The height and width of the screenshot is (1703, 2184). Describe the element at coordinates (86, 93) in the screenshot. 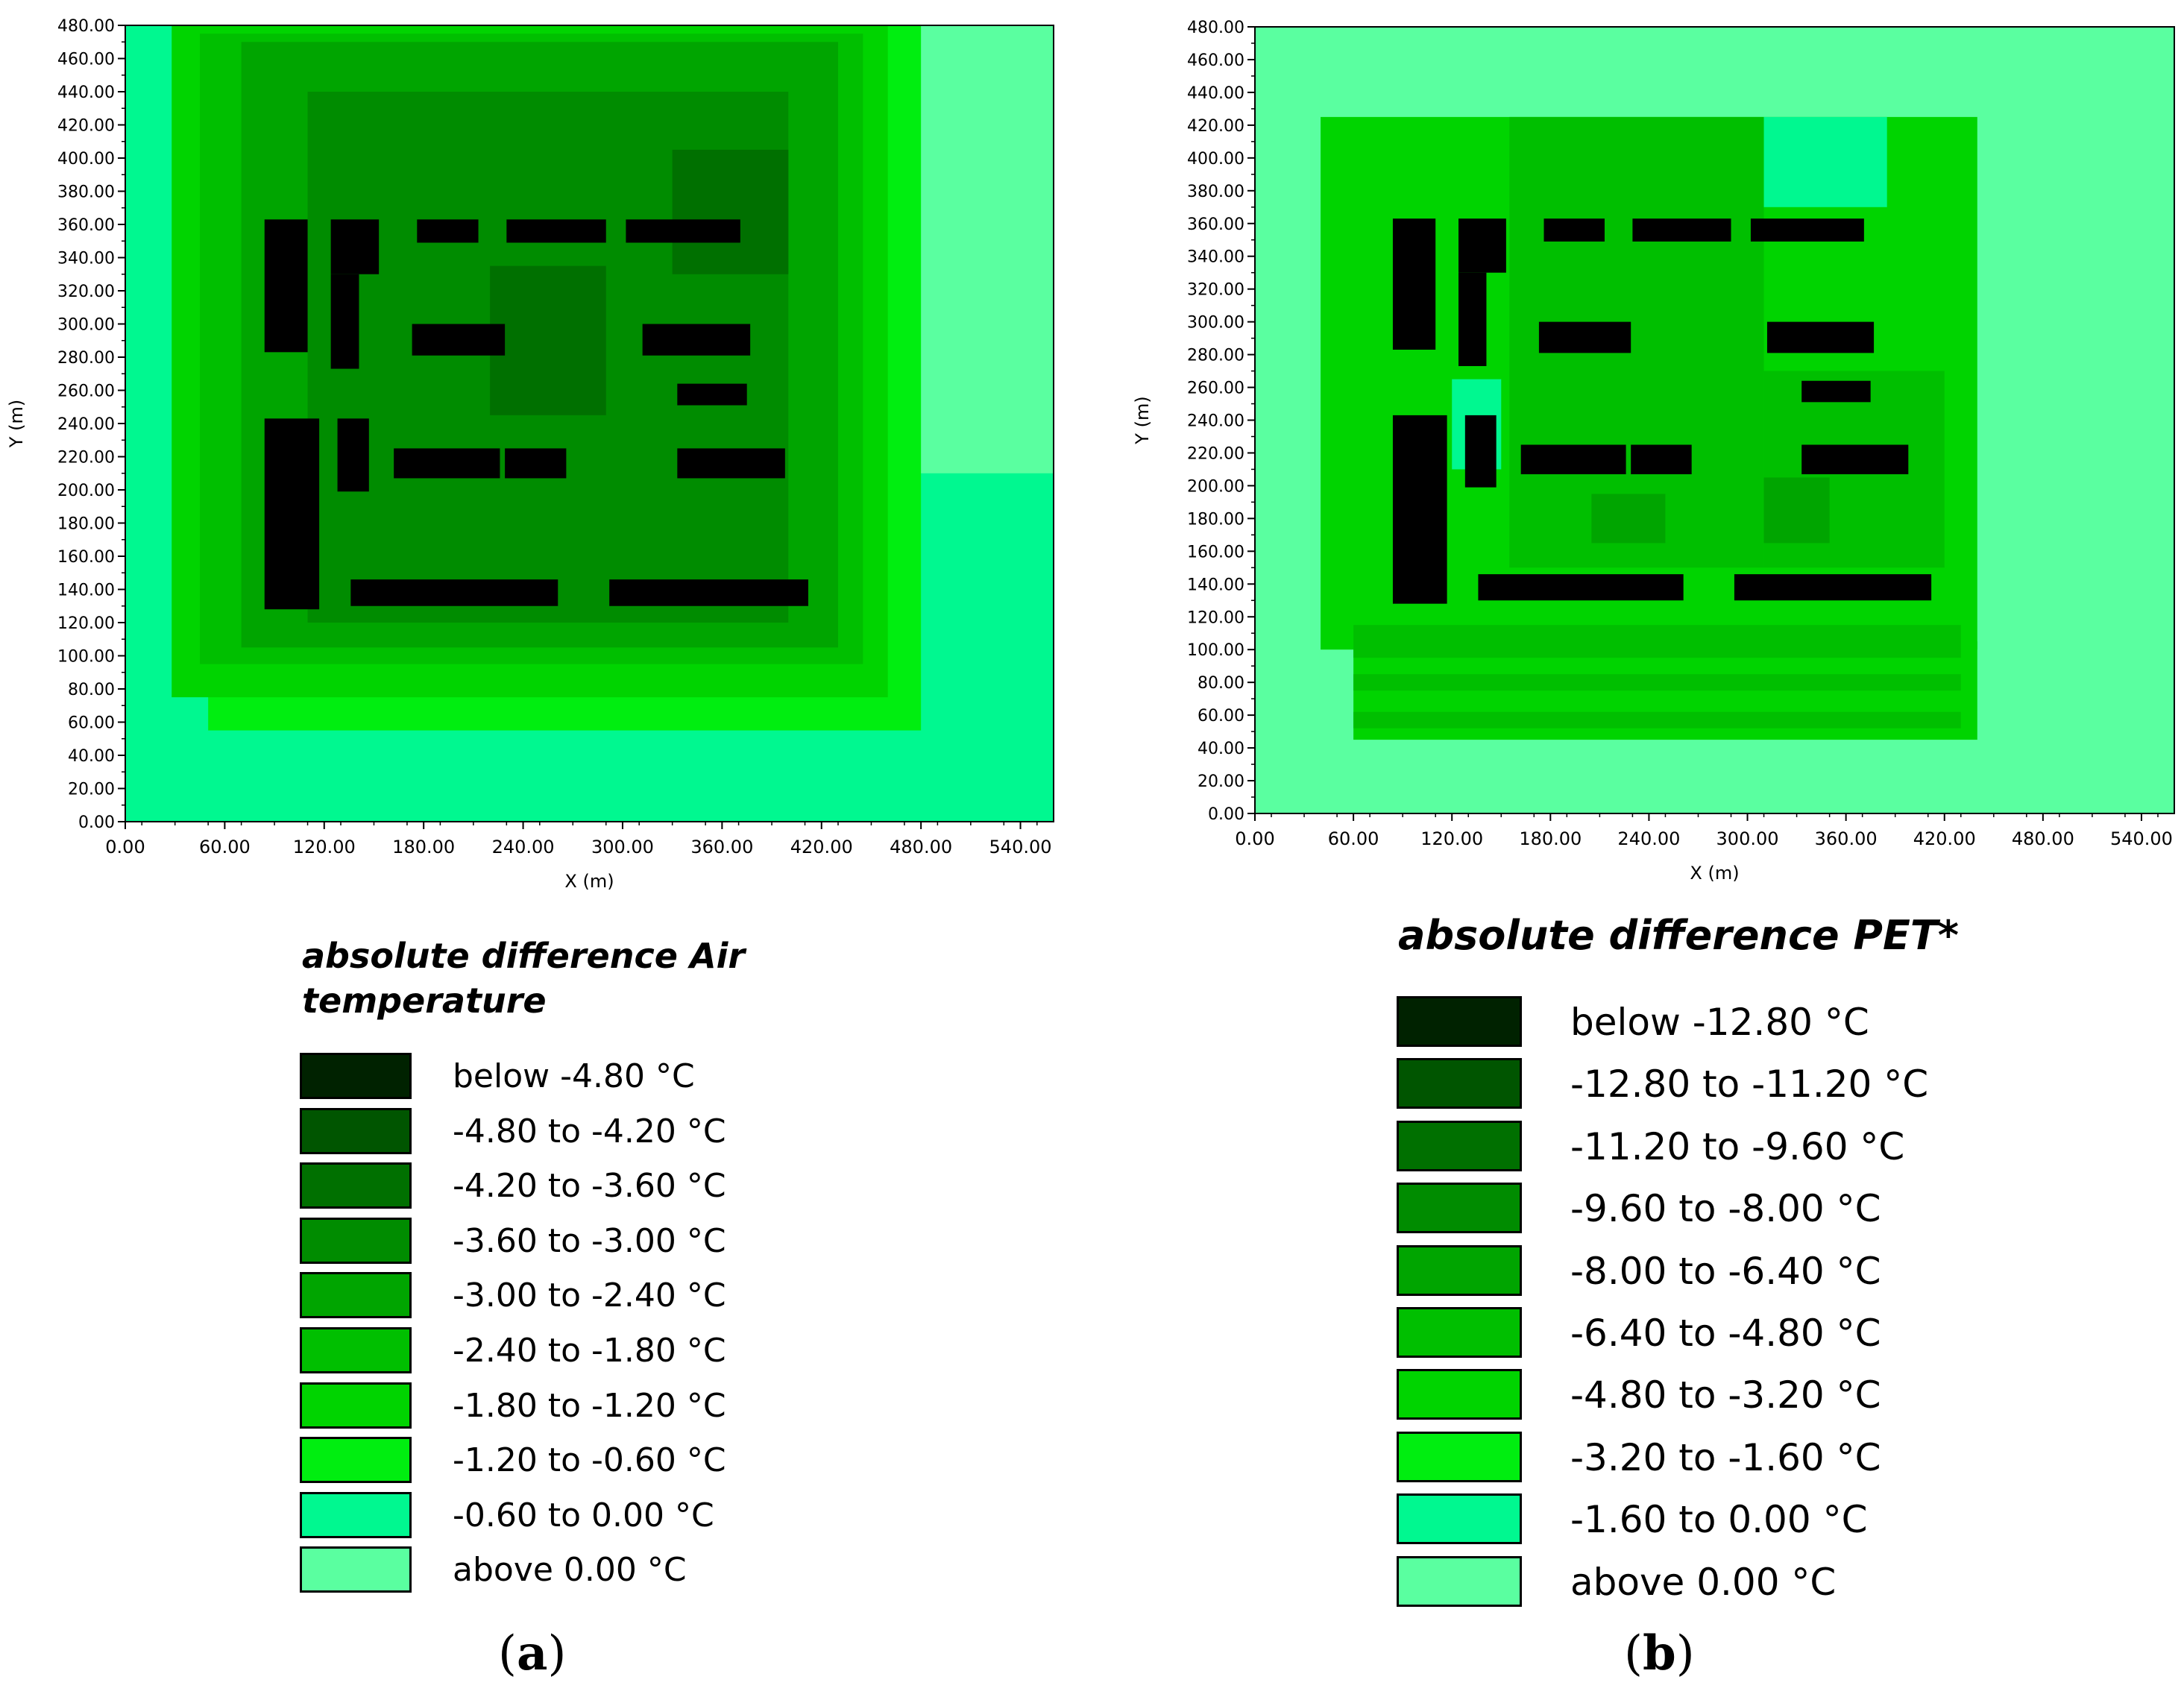

I see `y-tick-label: 440.00` at that location.